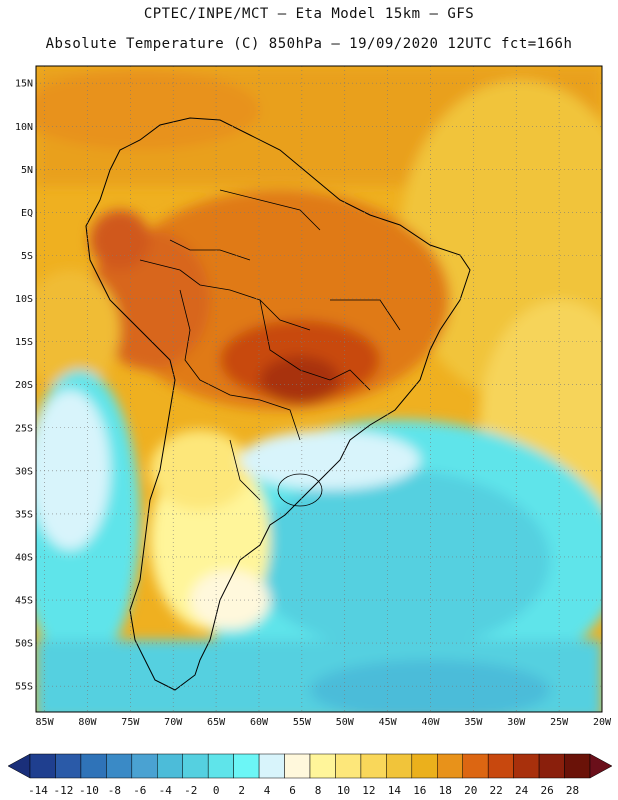 This screenshot has height=800, width=618. What do you see at coordinates (516, 722) in the screenshot?
I see `lon-label: 30W` at bounding box center [516, 722].